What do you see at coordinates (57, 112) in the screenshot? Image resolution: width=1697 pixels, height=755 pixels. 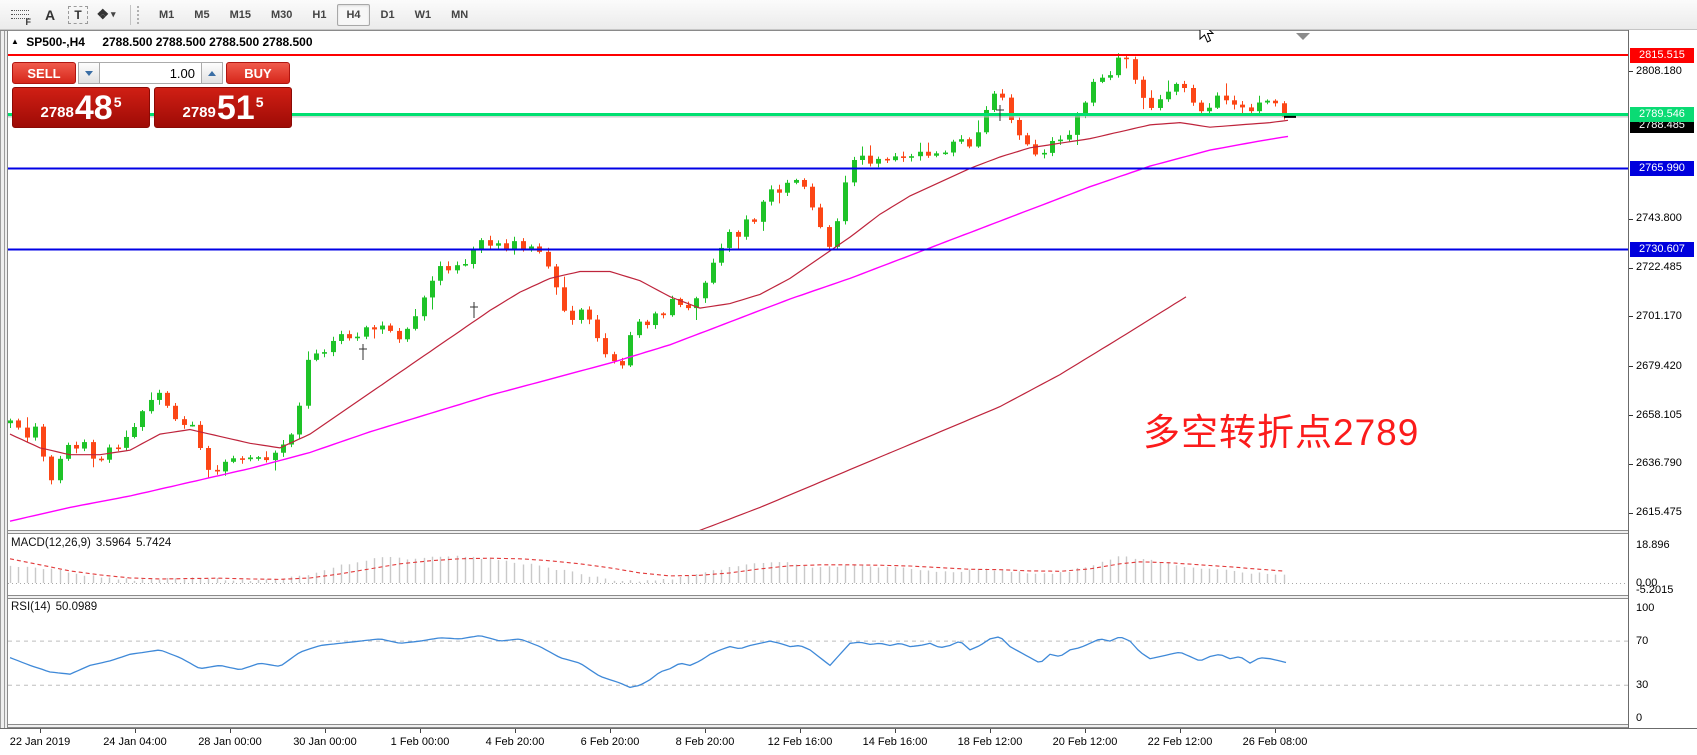 I see `sell-price-prefix: 2788` at bounding box center [57, 112].